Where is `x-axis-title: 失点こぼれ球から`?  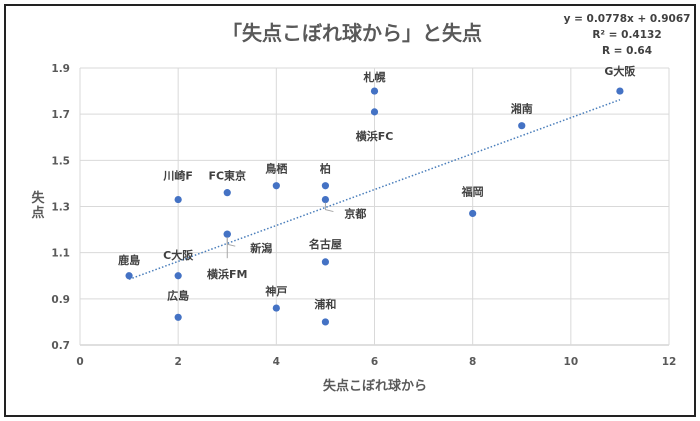 x-axis-title: 失点こぼれ球から is located at coordinates (375, 386).